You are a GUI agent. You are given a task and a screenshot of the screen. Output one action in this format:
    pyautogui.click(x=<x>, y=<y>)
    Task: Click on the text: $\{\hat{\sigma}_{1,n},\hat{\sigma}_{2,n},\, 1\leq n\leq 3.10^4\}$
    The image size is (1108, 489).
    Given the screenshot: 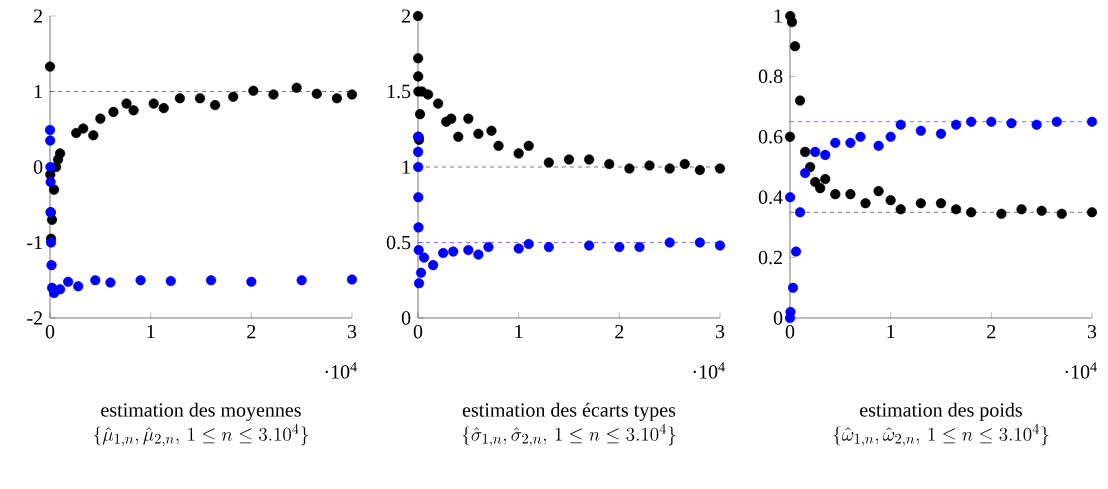 What is the action you would take?
    pyautogui.click(x=569, y=435)
    